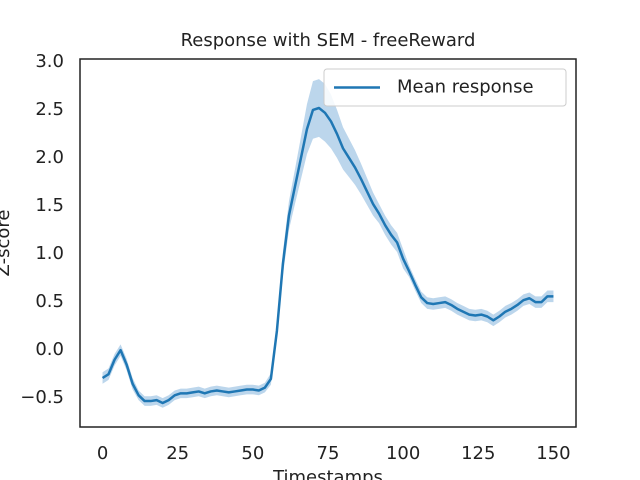  What do you see at coordinates (49, 349) in the screenshot?
I see `y-tick-label: 0.0` at bounding box center [49, 349].